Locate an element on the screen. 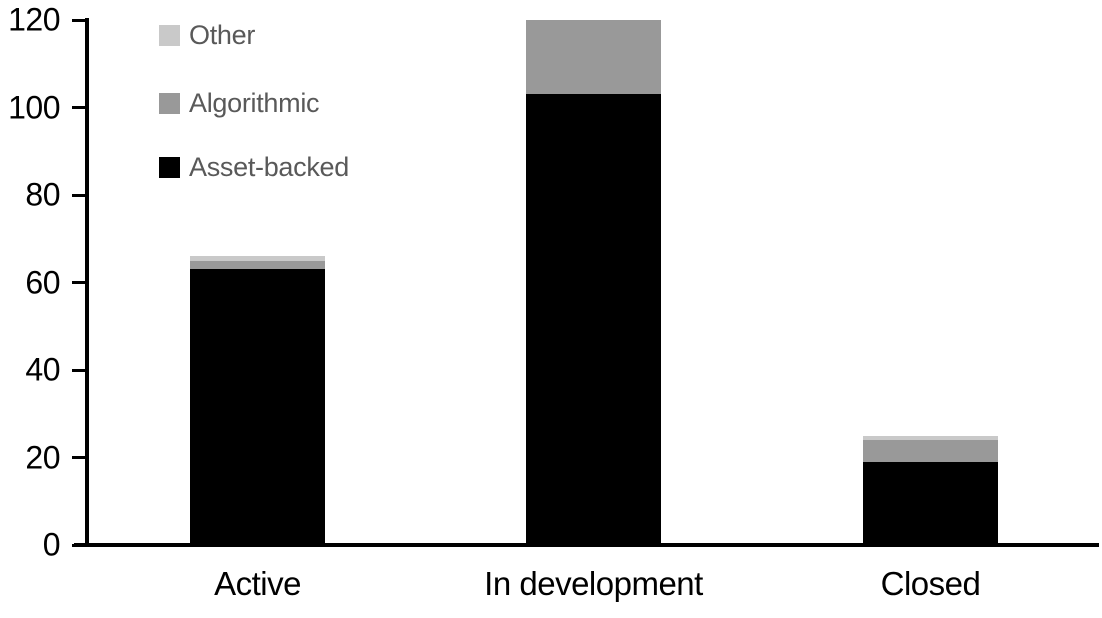  legend-label: Algorithmic is located at coordinates (254, 102).